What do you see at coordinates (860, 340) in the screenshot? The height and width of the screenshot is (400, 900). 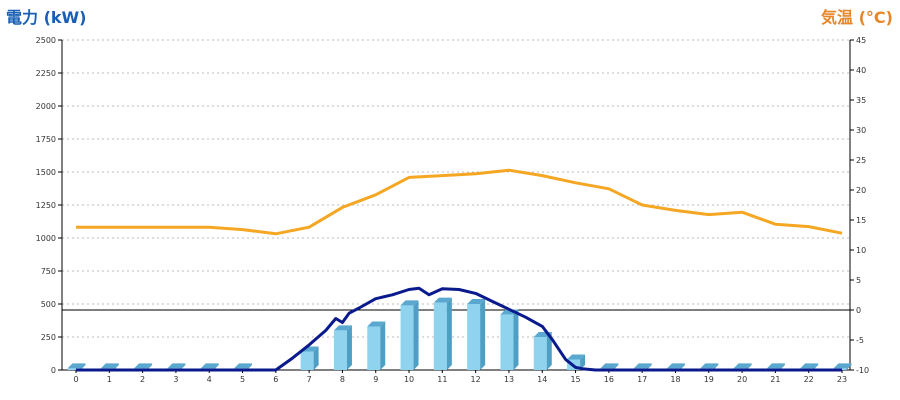 I see `right-tick-label: -5` at bounding box center [860, 340].